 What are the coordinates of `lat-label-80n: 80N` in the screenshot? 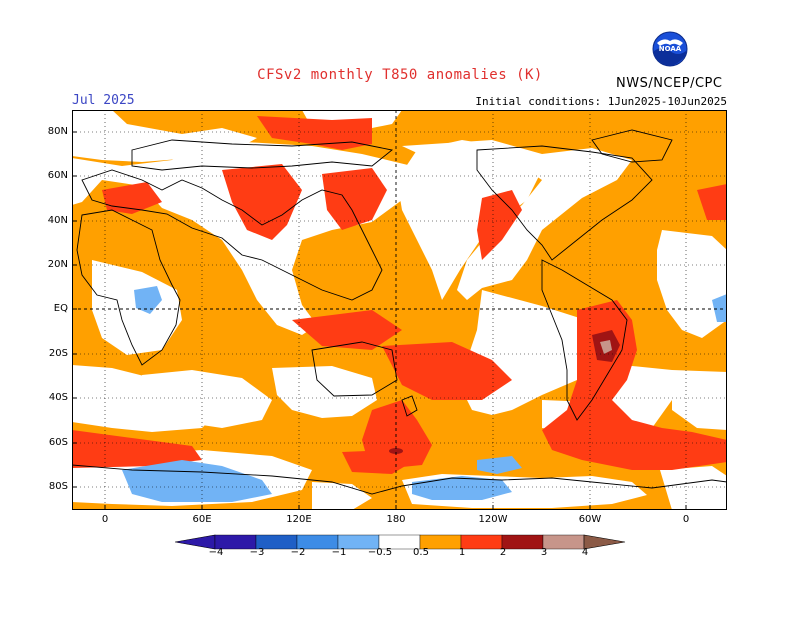 It's located at (57, 131).